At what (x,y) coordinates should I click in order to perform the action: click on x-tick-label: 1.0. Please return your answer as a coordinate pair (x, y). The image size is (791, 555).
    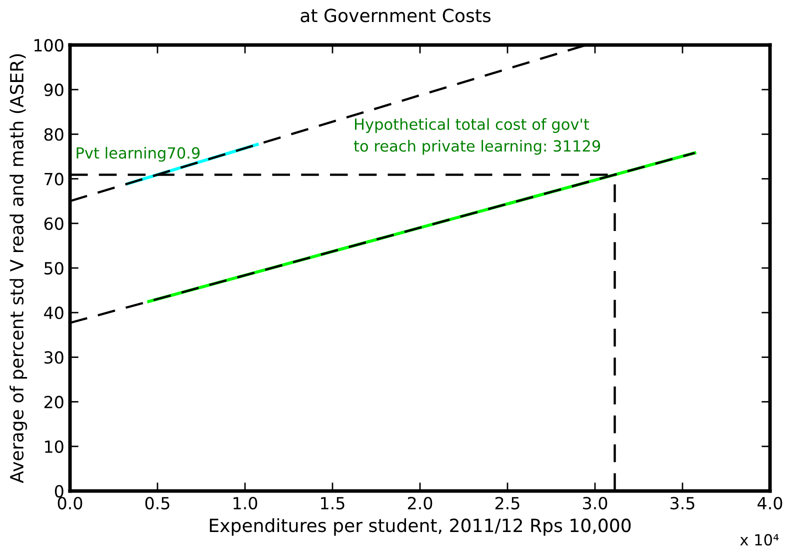
    Looking at the image, I should click on (246, 503).